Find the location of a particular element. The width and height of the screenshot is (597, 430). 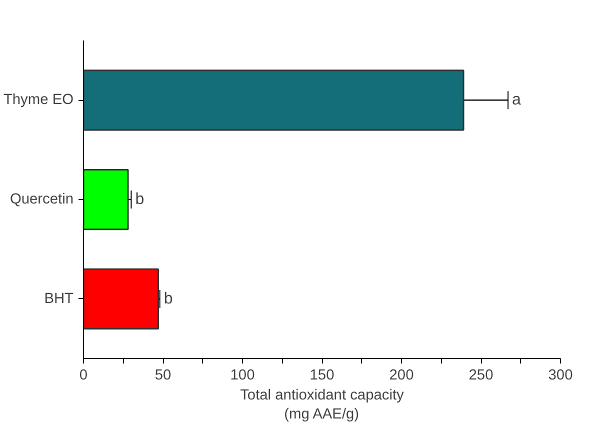

x-tick-label: 300 is located at coordinates (560, 376).